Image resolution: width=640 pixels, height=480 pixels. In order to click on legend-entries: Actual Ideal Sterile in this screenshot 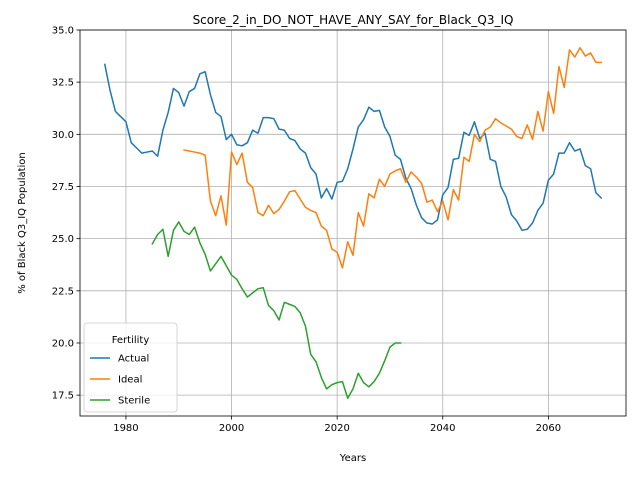, I will do `click(120, 380)`.